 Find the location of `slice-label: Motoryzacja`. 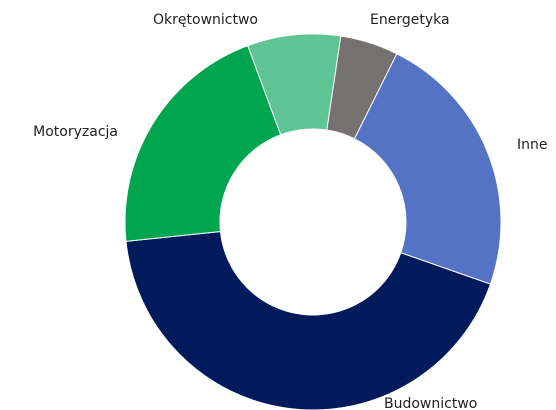

slice-label: Motoryzacja is located at coordinates (75, 132).